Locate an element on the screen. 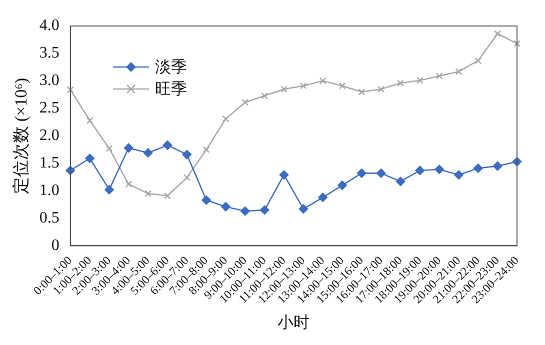  y-tick-label: 1.5 is located at coordinates (49, 163).